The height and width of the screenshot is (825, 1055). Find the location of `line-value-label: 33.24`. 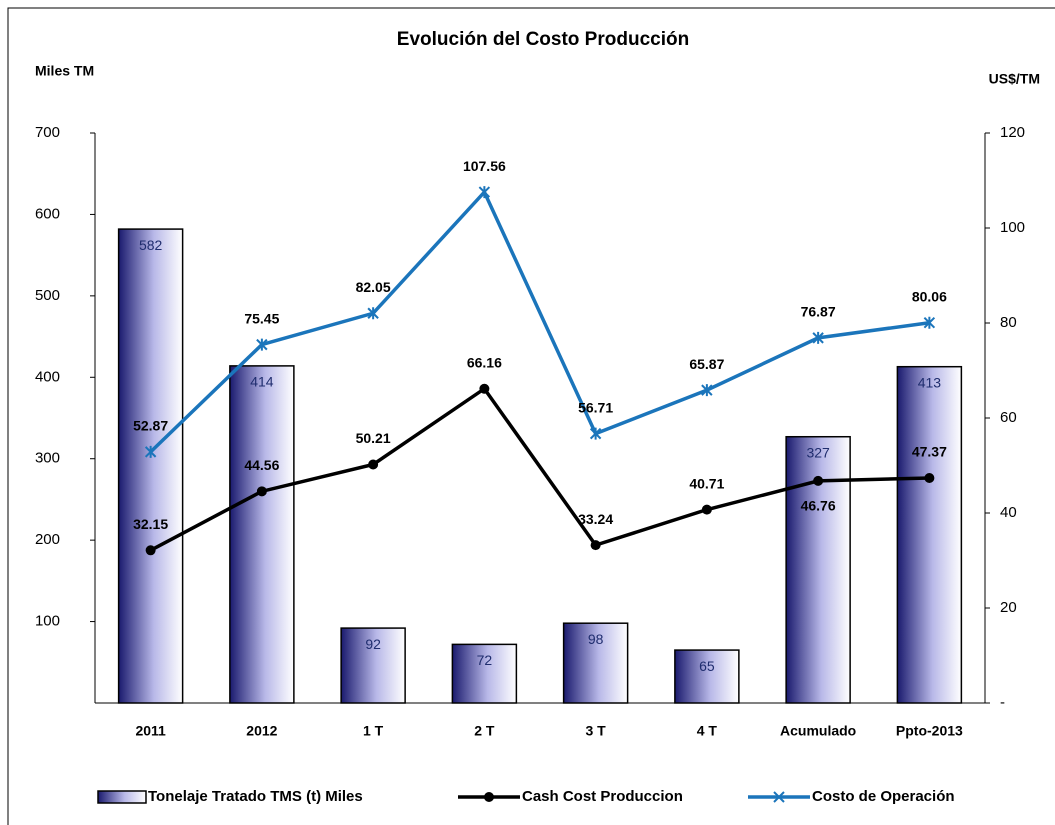

line-value-label: 33.24 is located at coordinates (595, 519).